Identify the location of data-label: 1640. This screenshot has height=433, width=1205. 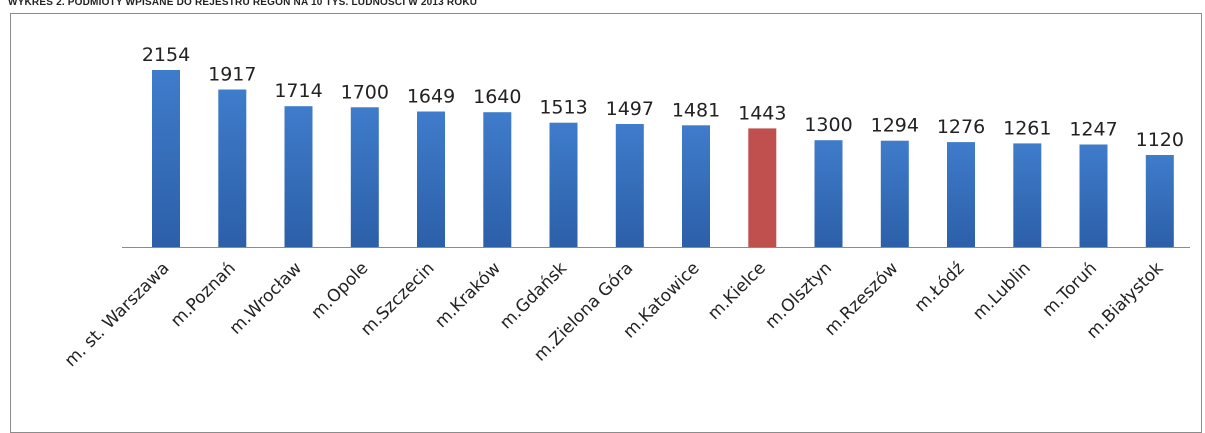
(497, 97).